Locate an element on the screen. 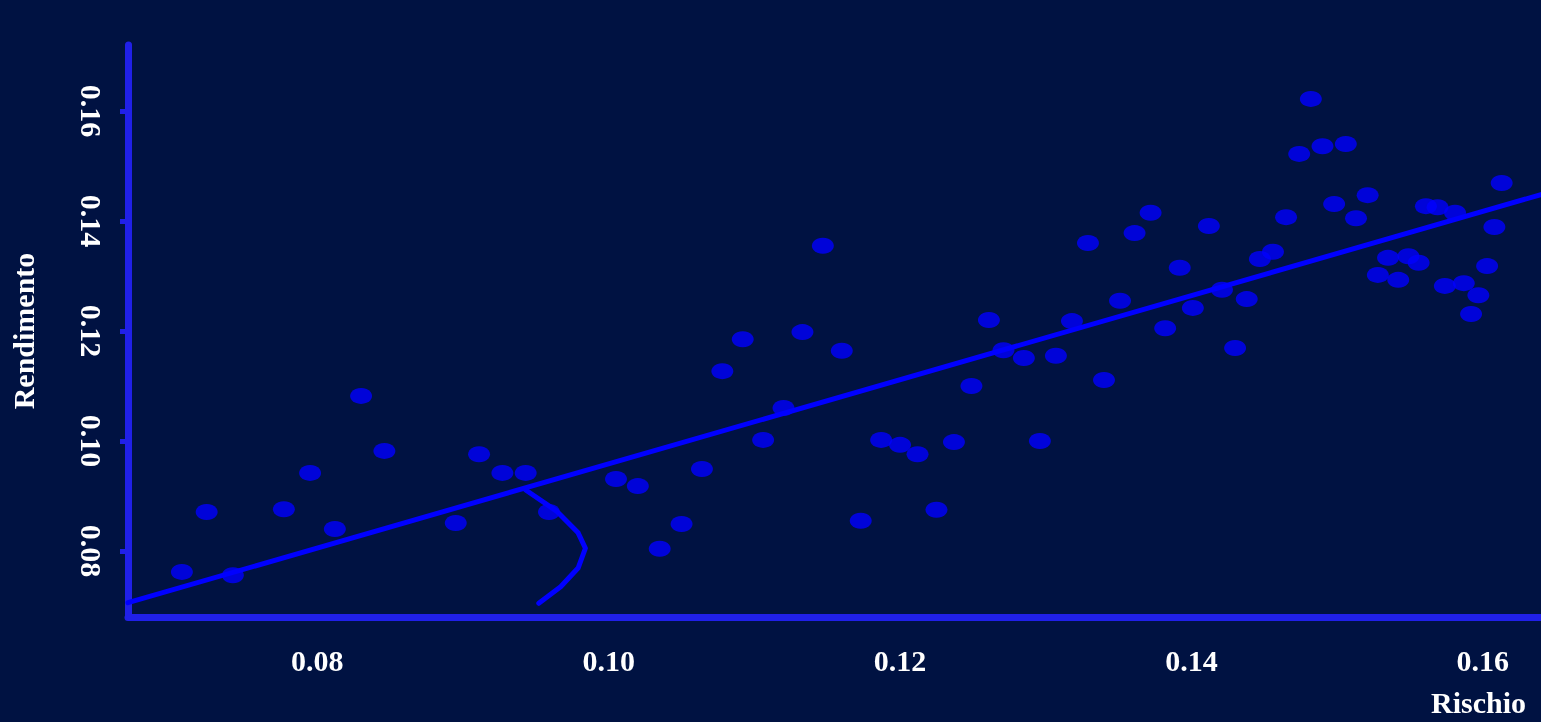 This screenshot has height=722, width=1541. x-tick-label: 0.08 is located at coordinates (317, 660).